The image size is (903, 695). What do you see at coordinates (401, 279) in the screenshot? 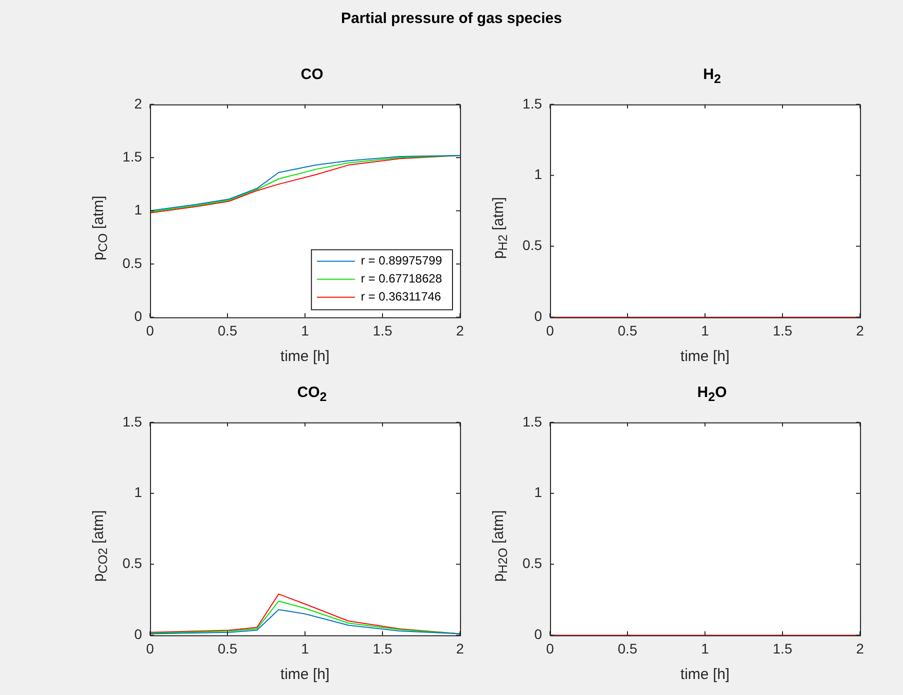
I see `legend-label: r = 0.67718628` at bounding box center [401, 279].